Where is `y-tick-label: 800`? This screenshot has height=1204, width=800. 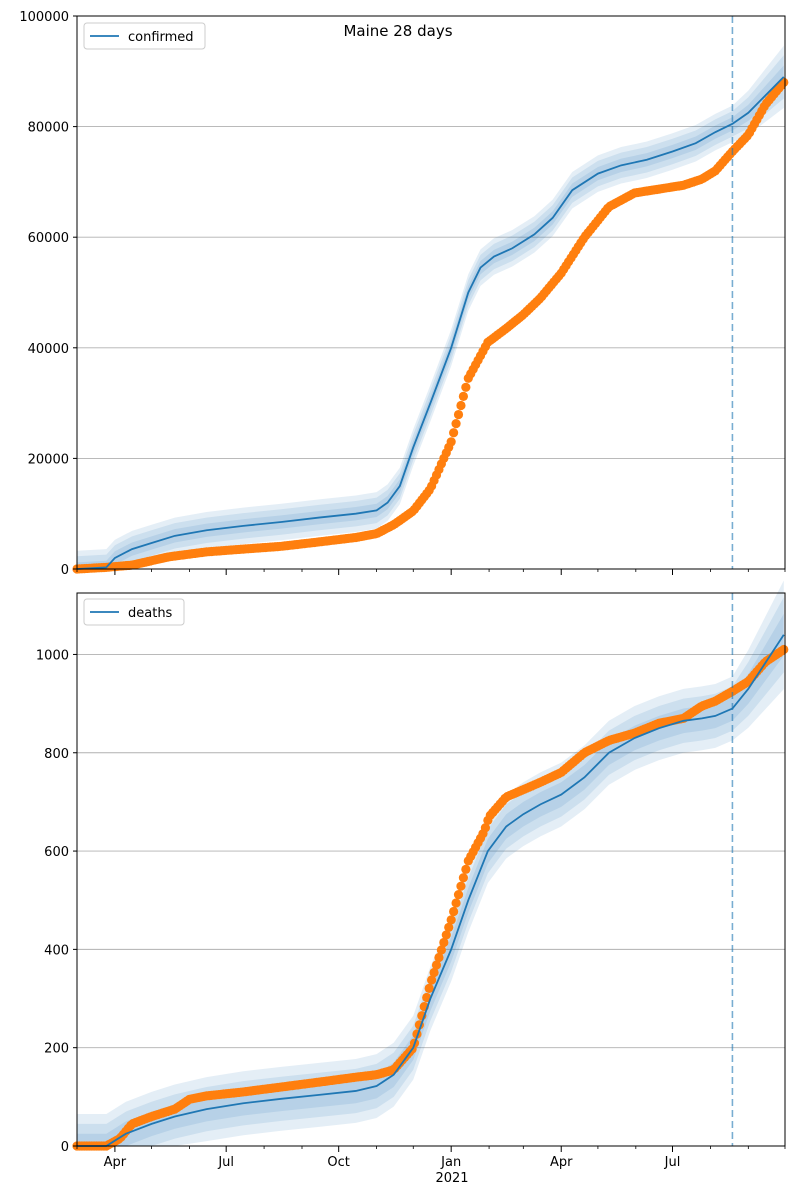
y-tick-label: 800 is located at coordinates (56, 754).